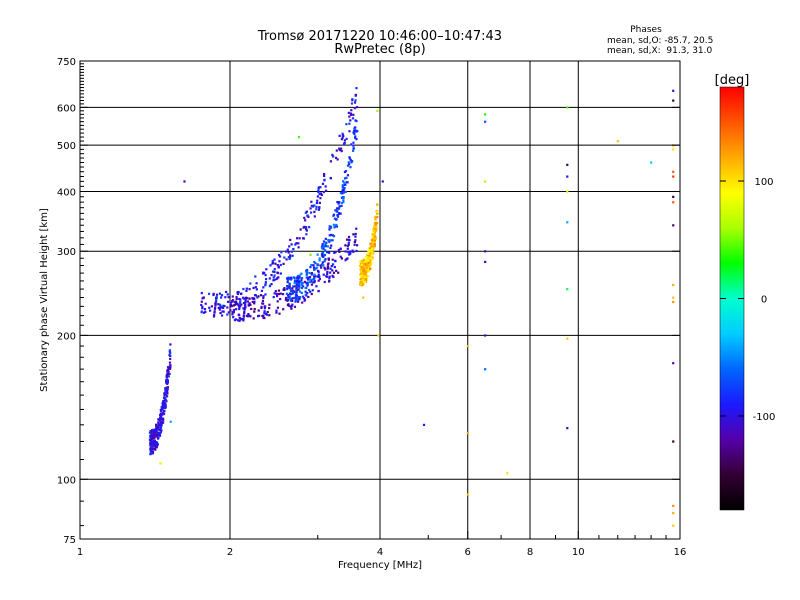 The width and height of the screenshot is (800, 600). I want to click on y-tick-label: 500, so click(66, 146).